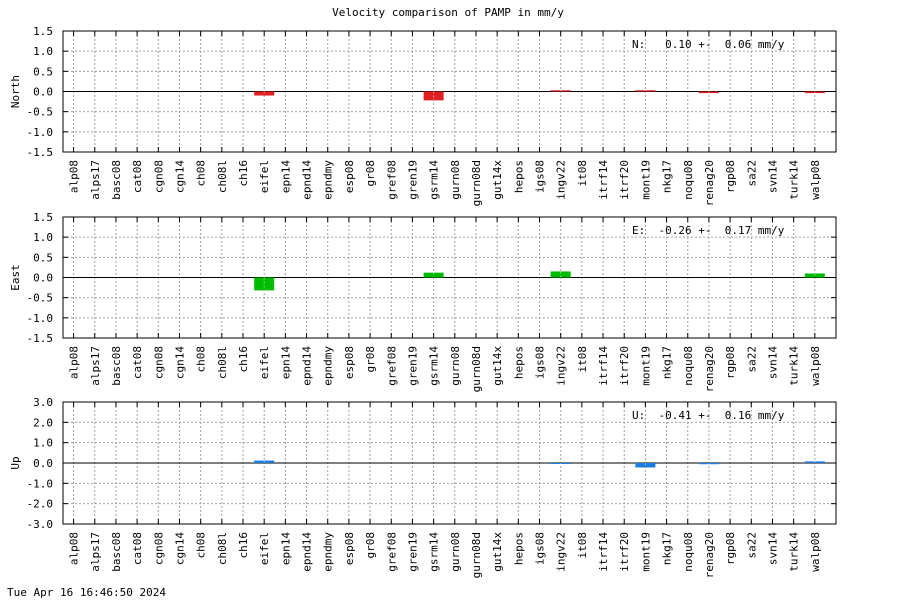 This screenshot has width=900, height=600. What do you see at coordinates (40, 524) in the screenshot?
I see `y-tick-label: -3.0` at bounding box center [40, 524].